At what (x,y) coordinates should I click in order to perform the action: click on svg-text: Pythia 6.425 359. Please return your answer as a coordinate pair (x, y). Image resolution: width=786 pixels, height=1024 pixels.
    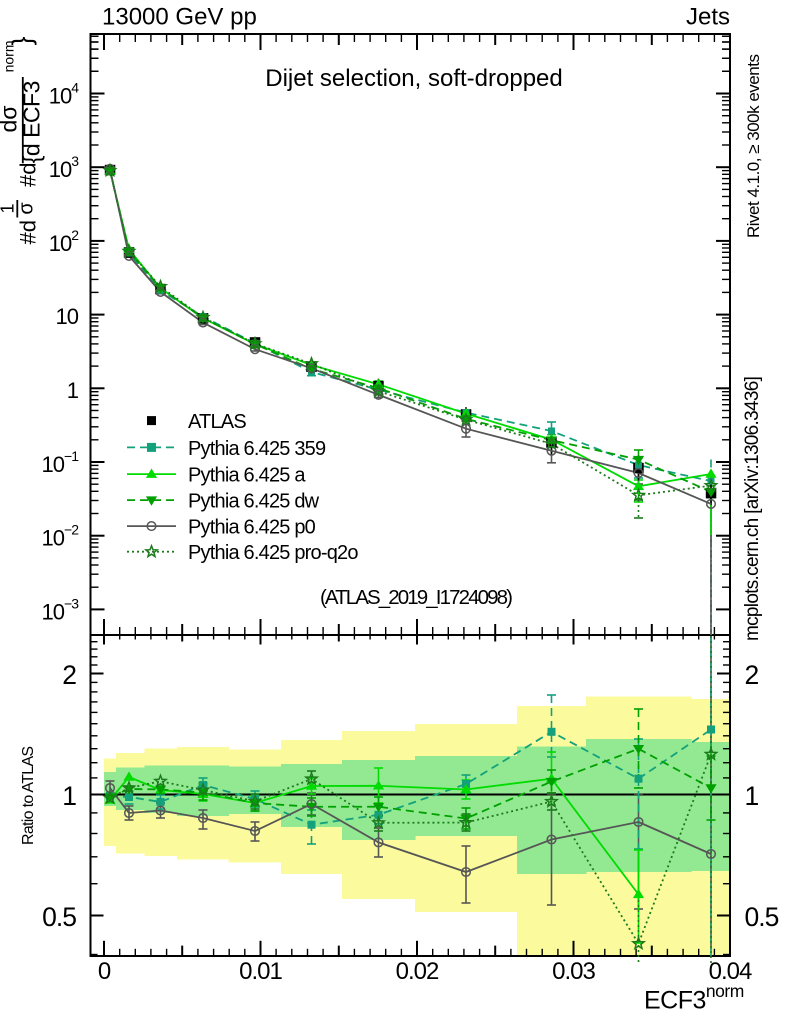
    Looking at the image, I should click on (257, 449).